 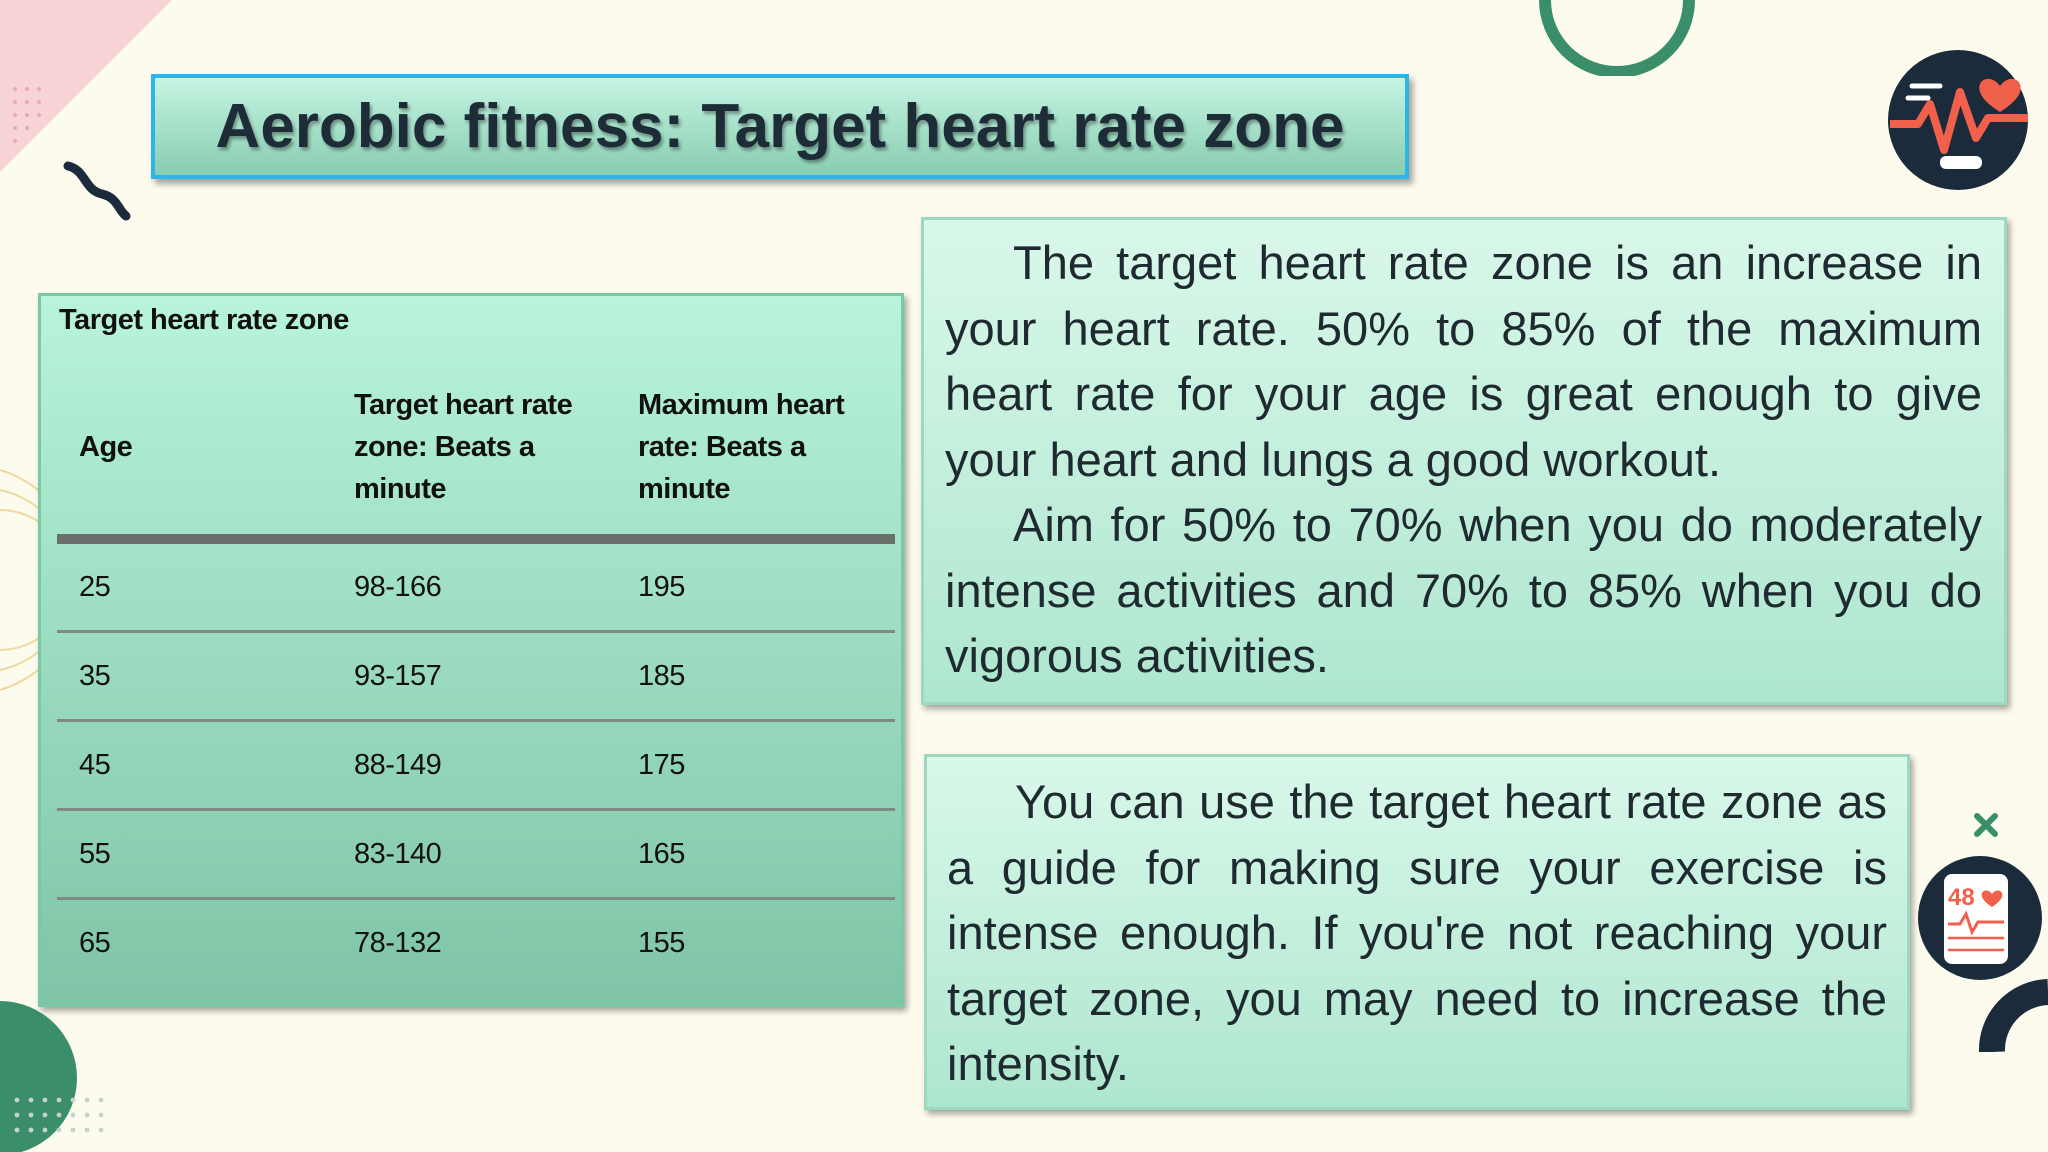 What do you see at coordinates (661, 854) in the screenshot?
I see `cell-max: 165` at bounding box center [661, 854].